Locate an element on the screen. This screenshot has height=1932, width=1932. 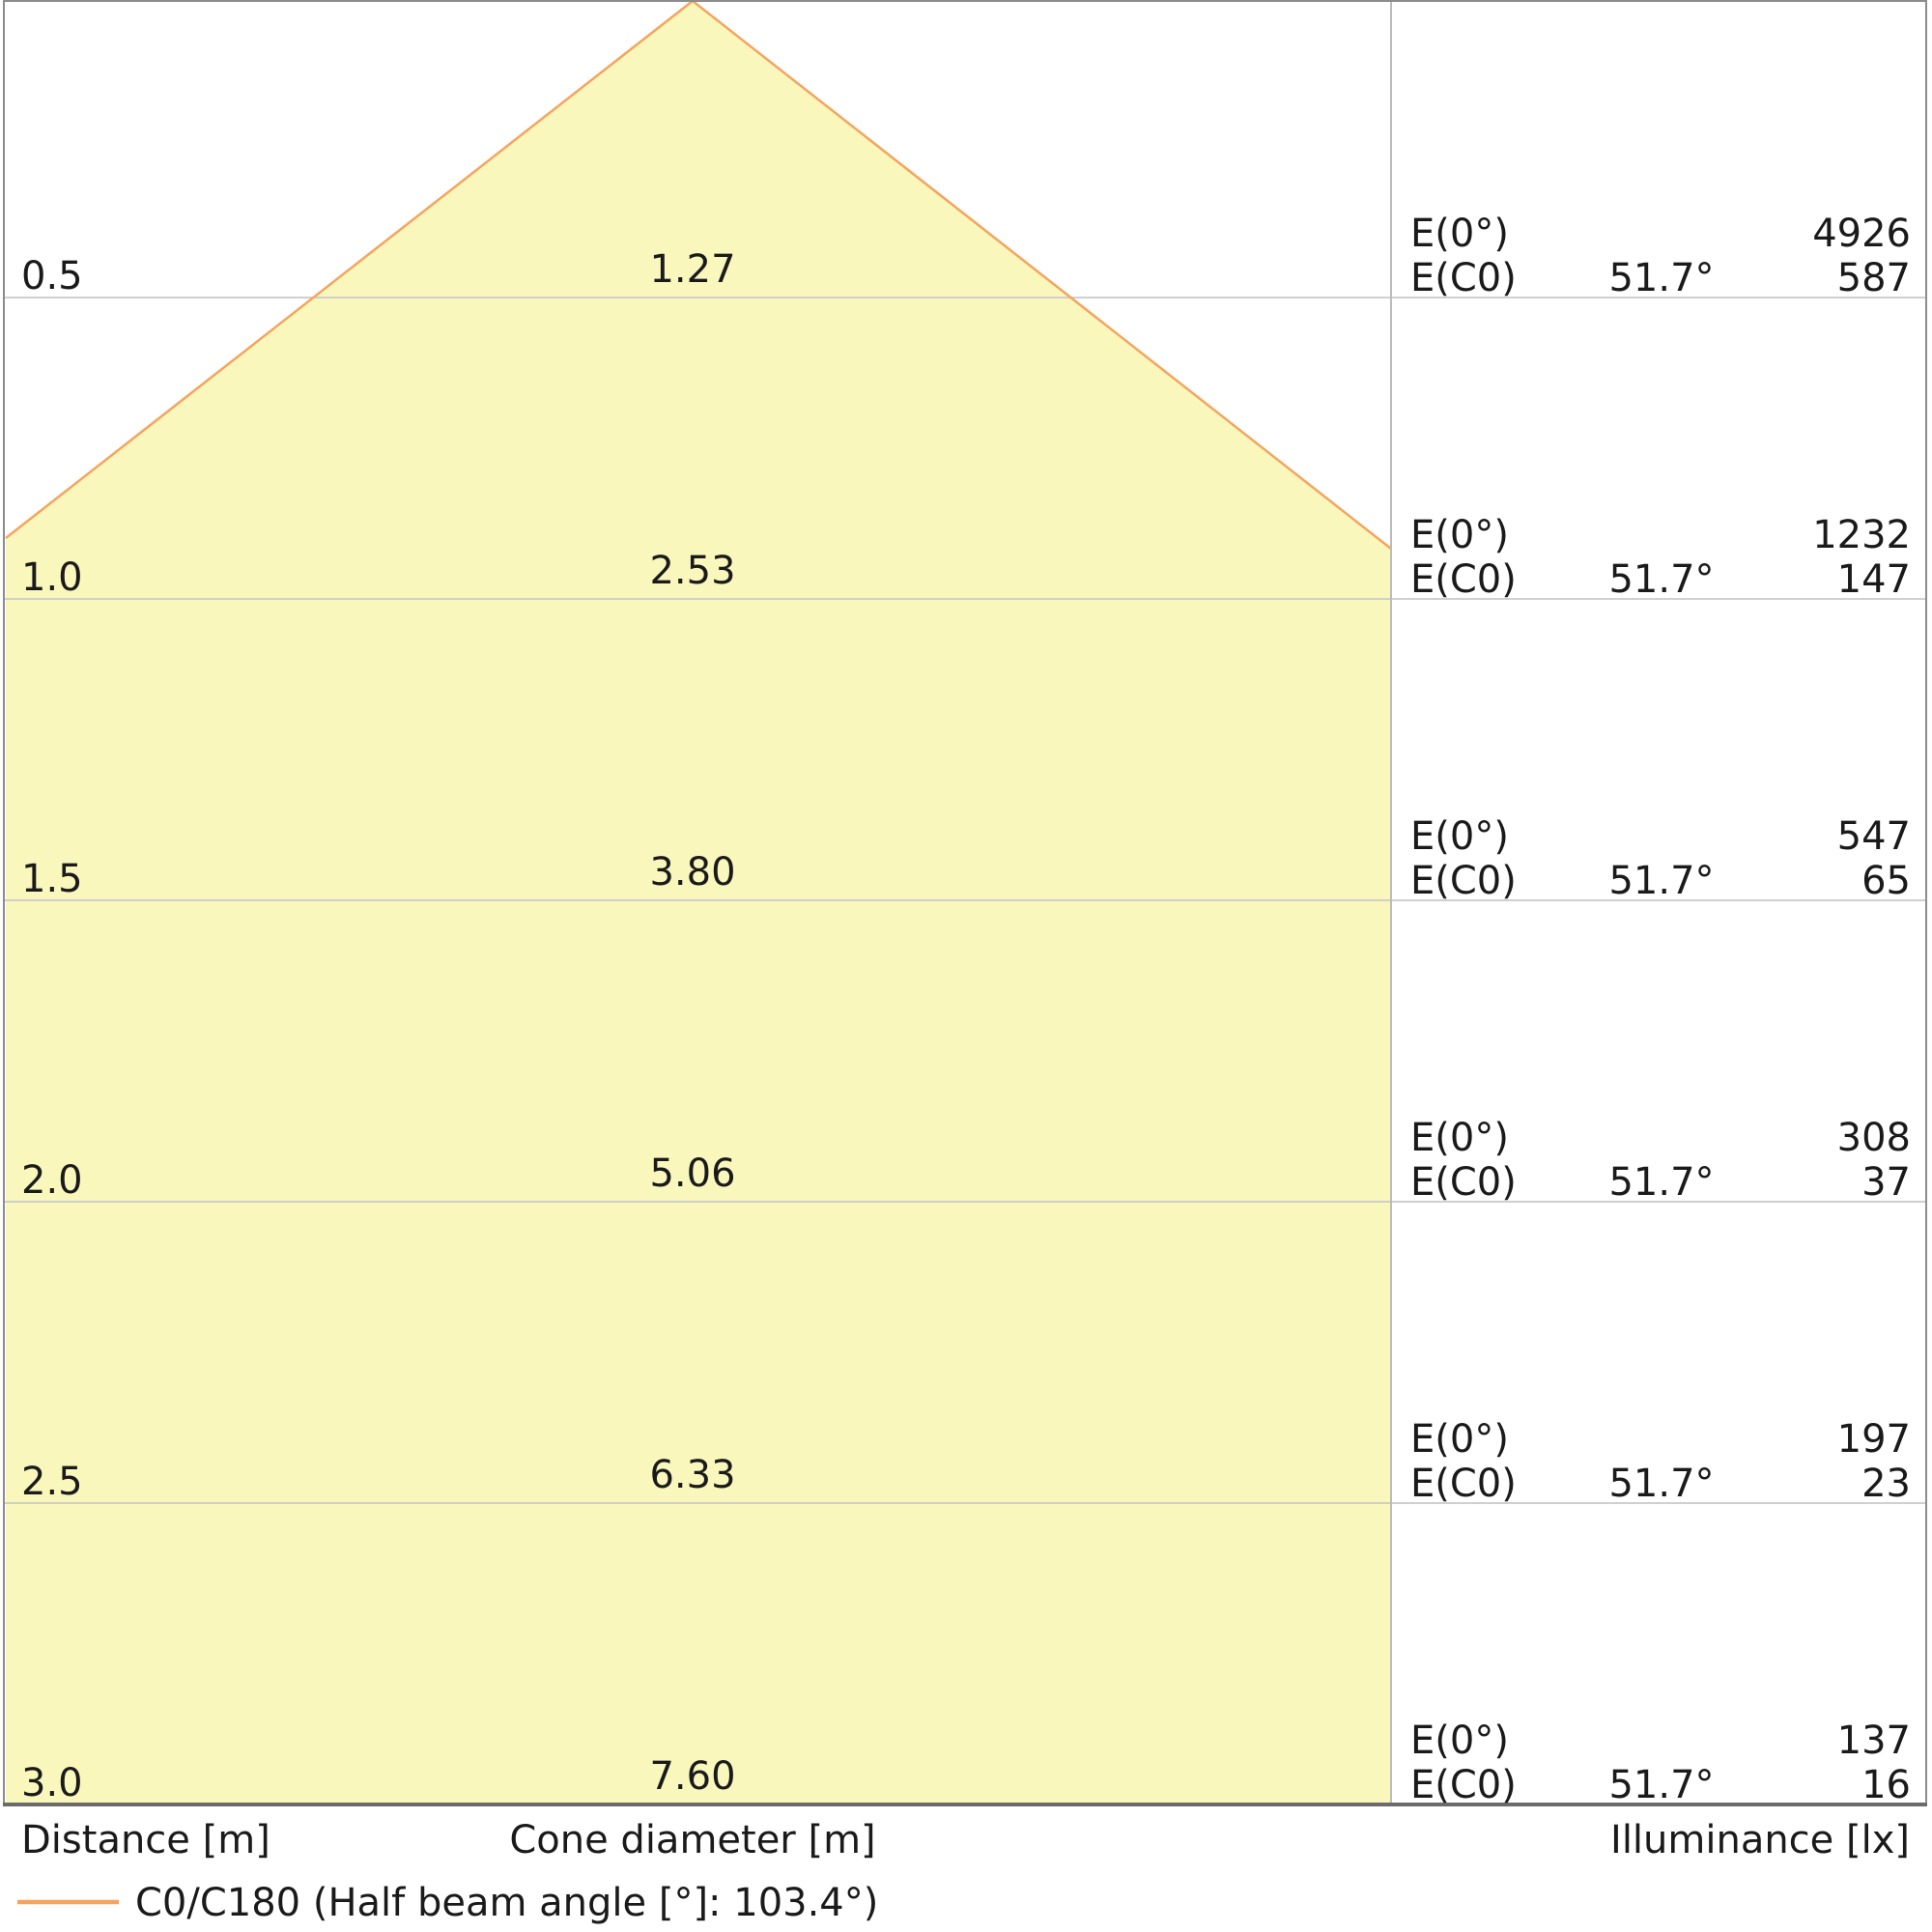
legend: C0/C180 (Half beam angle [°]: 103.4°) is located at coordinates (447, 1903).